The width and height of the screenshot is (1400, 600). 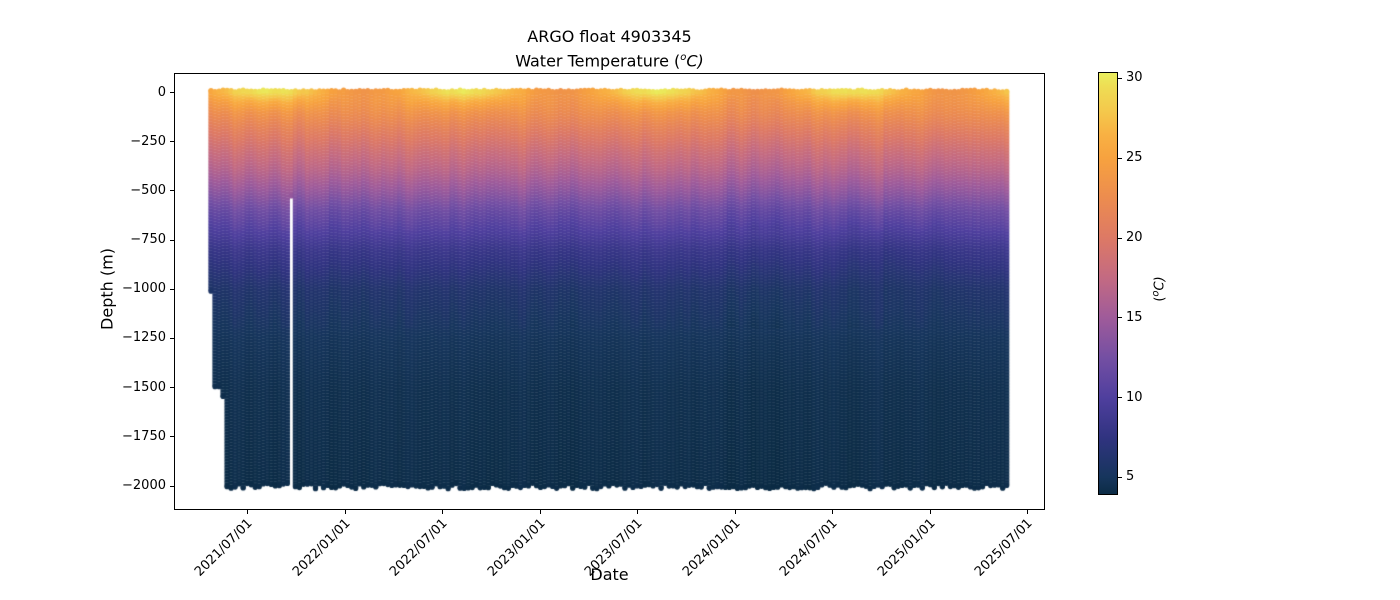 I want to click on colorbar-label-superscript: o, so click(x=1156, y=293).